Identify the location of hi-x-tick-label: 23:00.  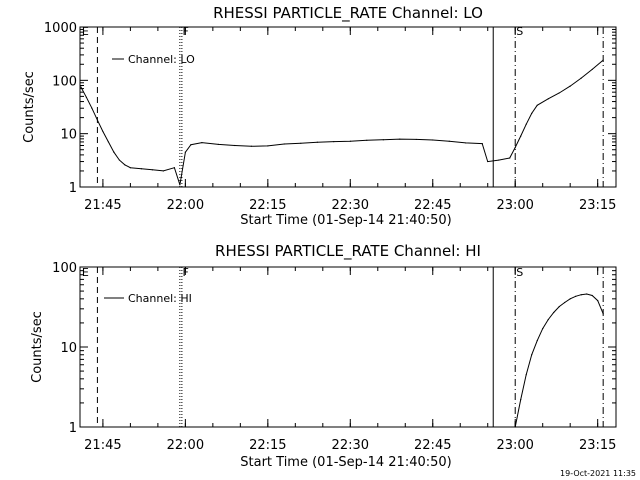
(514, 445).